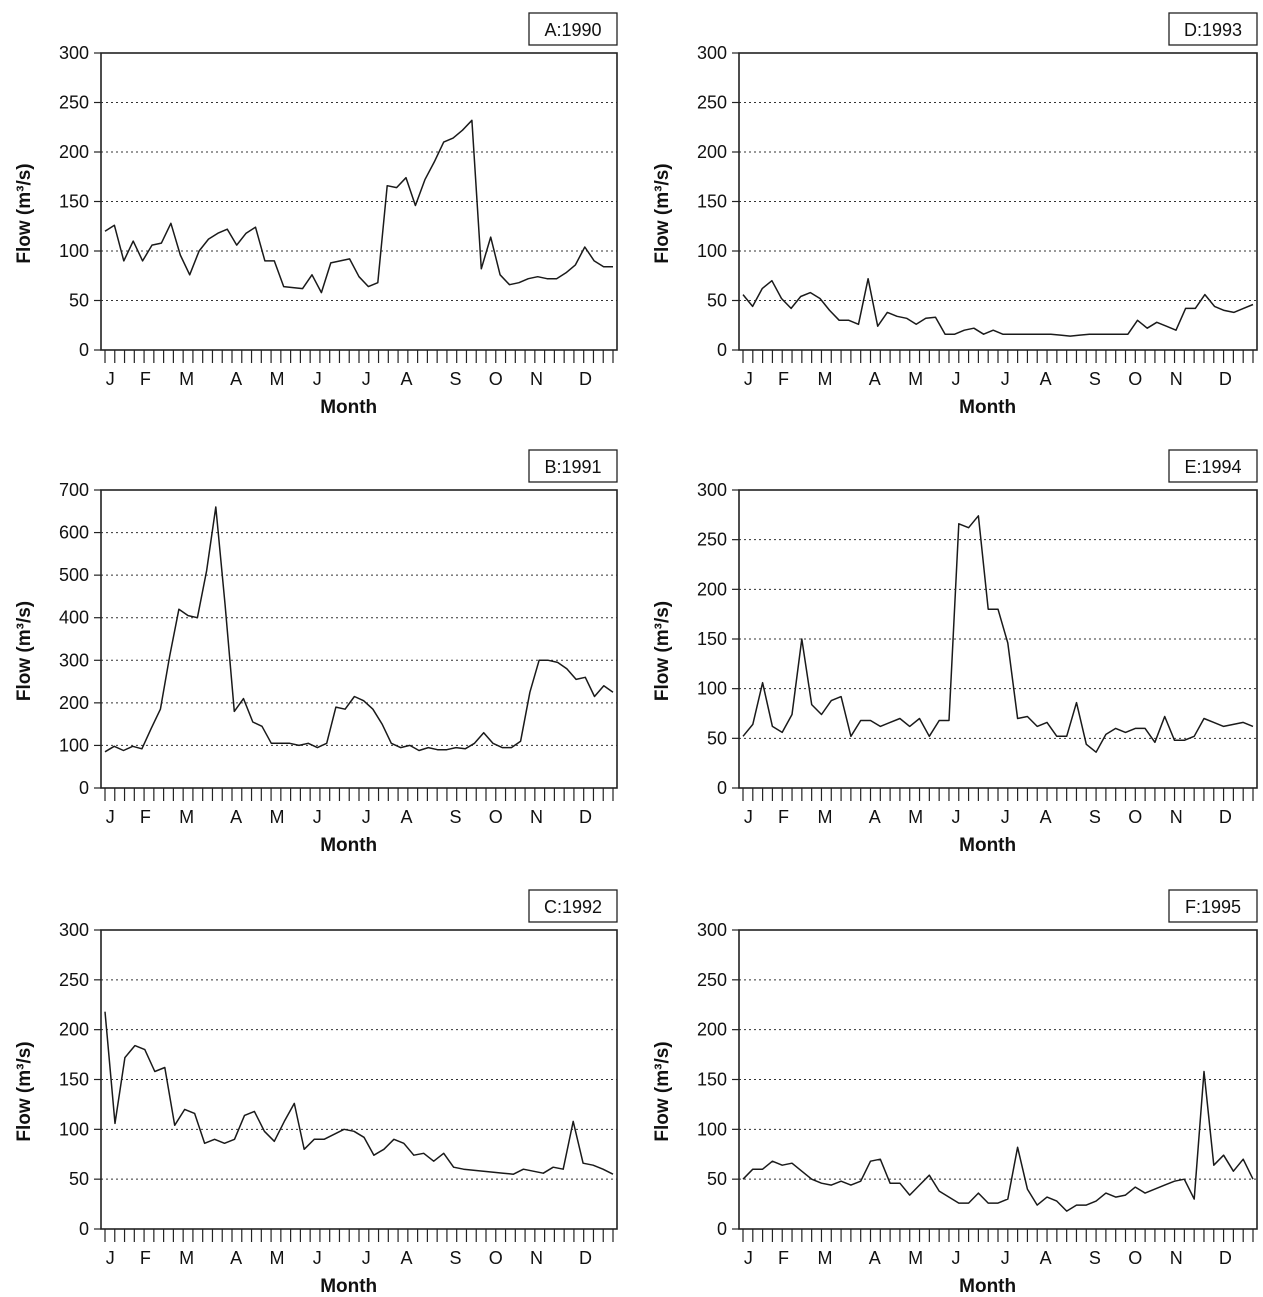  Describe the element at coordinates (74, 490) in the screenshot. I see `y-tick-label: 700` at that location.